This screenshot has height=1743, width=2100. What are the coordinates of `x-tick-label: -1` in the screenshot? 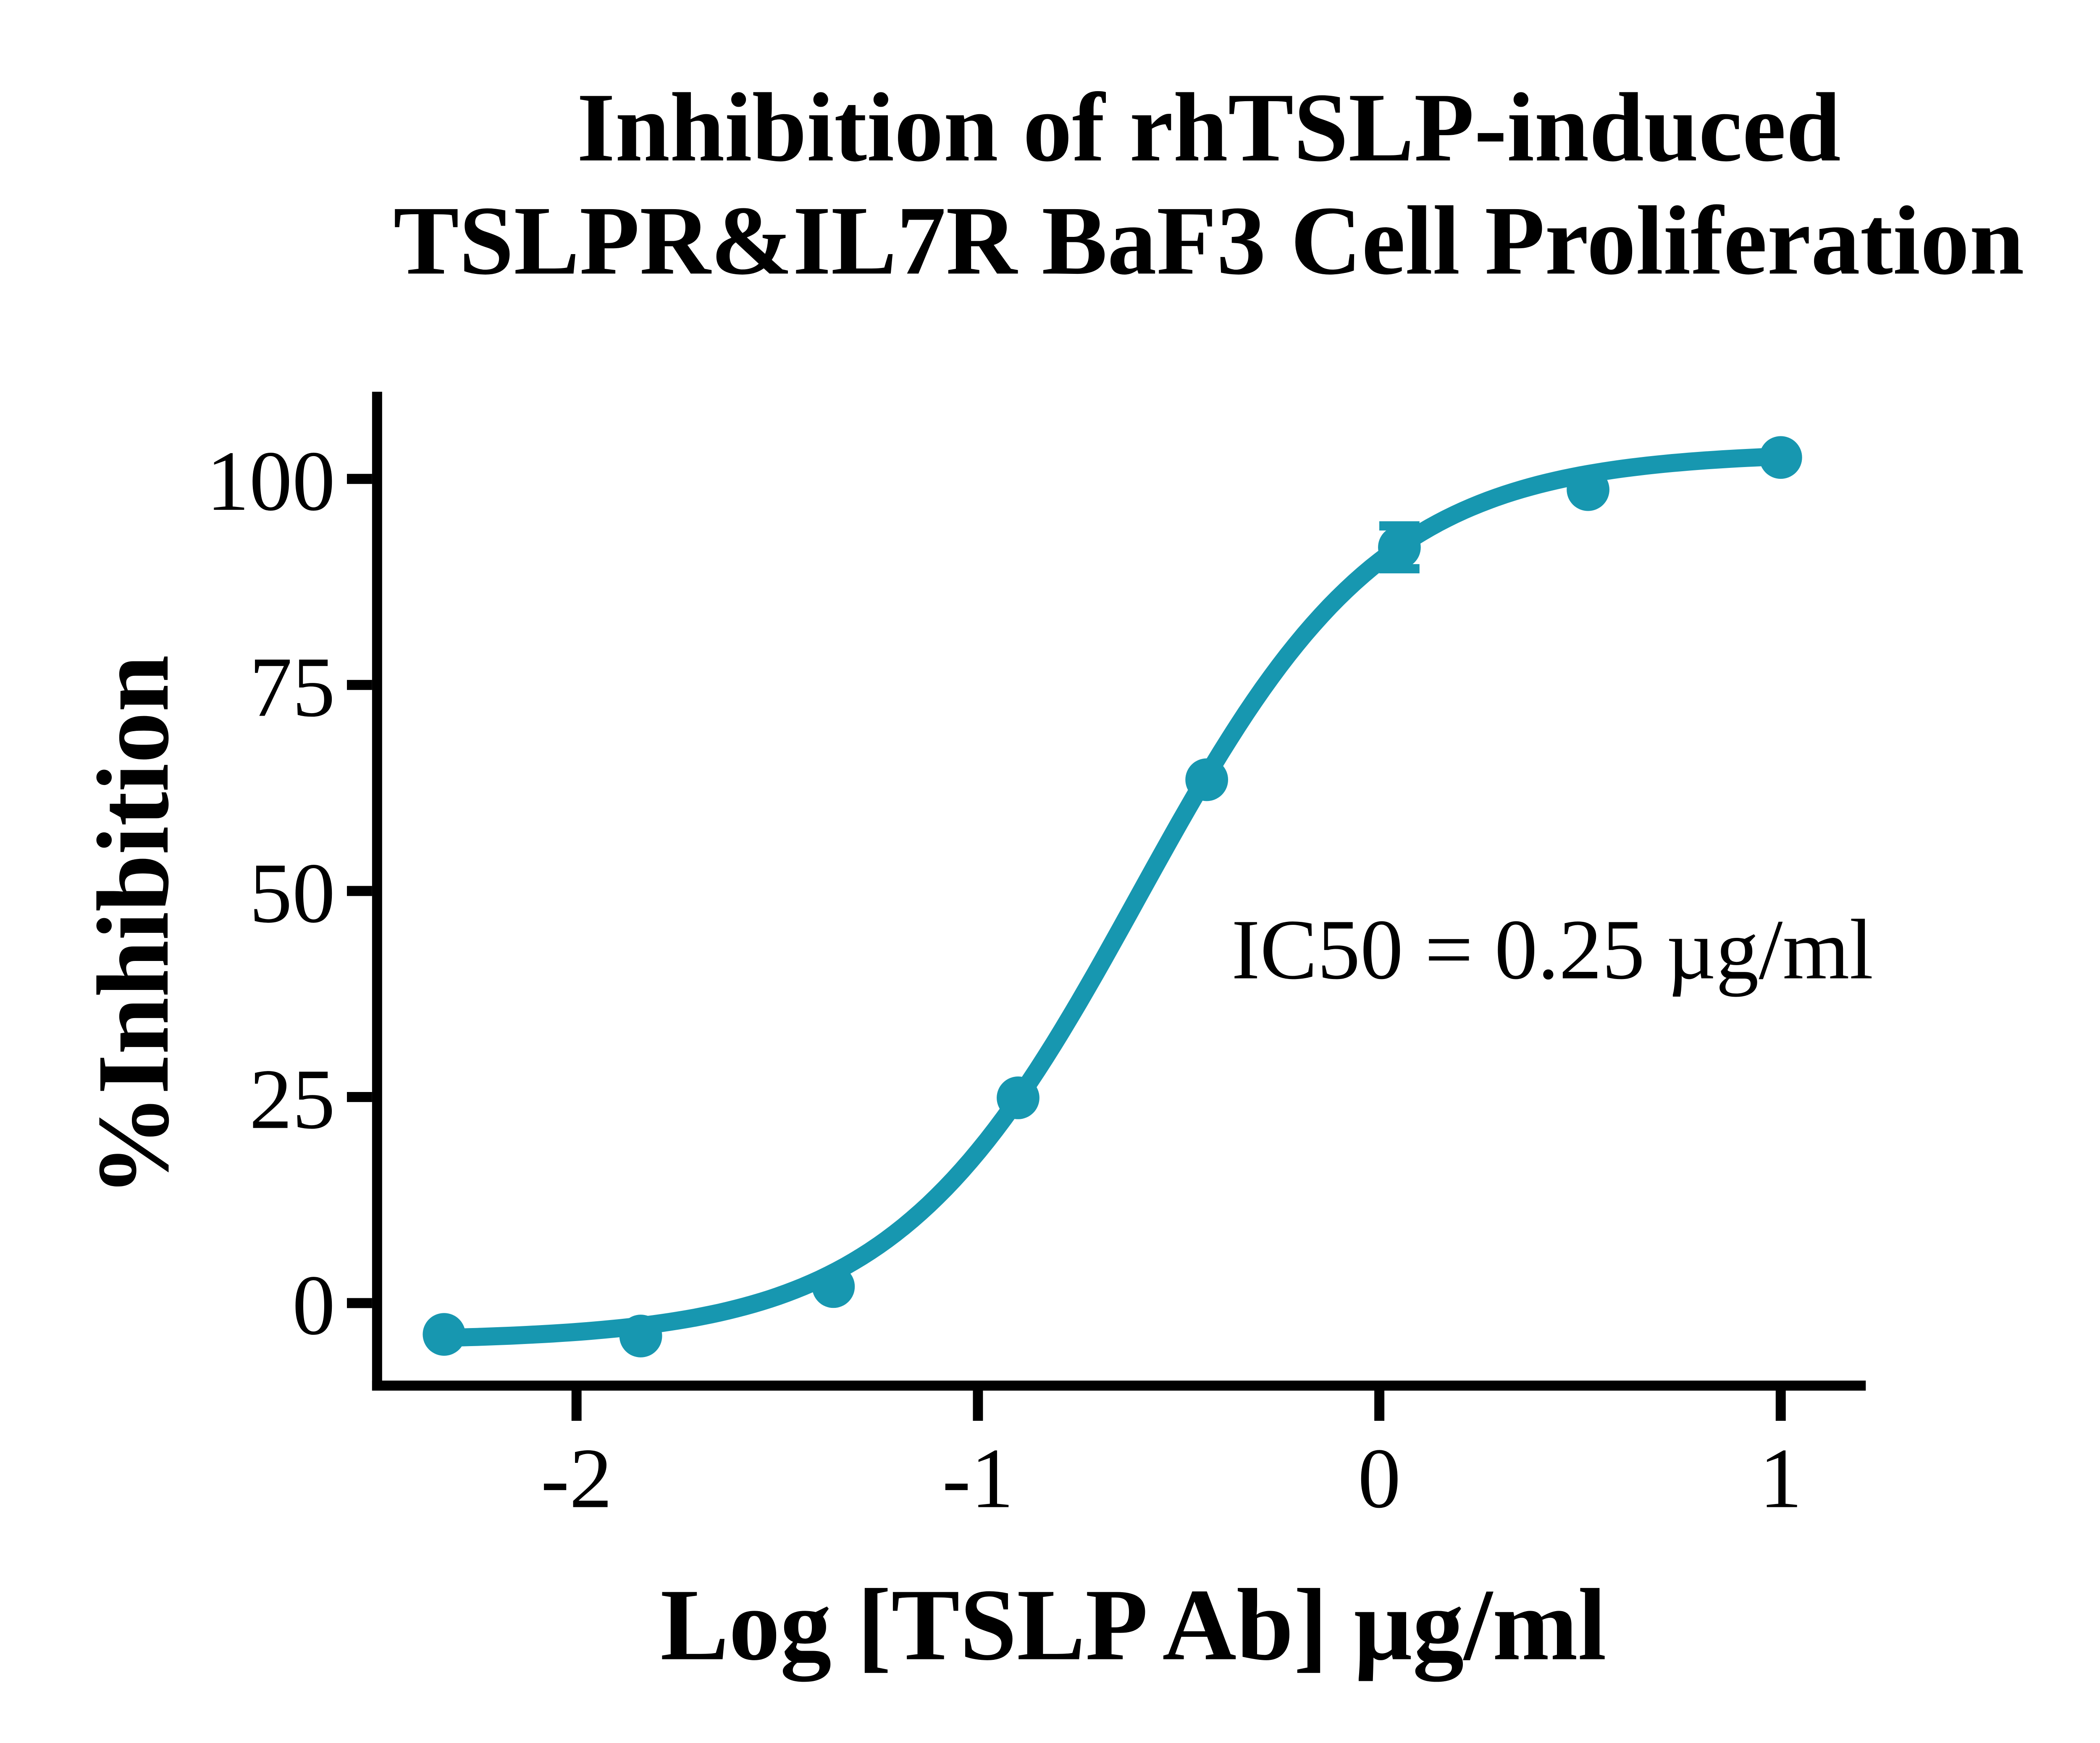 It's located at (977, 1478).